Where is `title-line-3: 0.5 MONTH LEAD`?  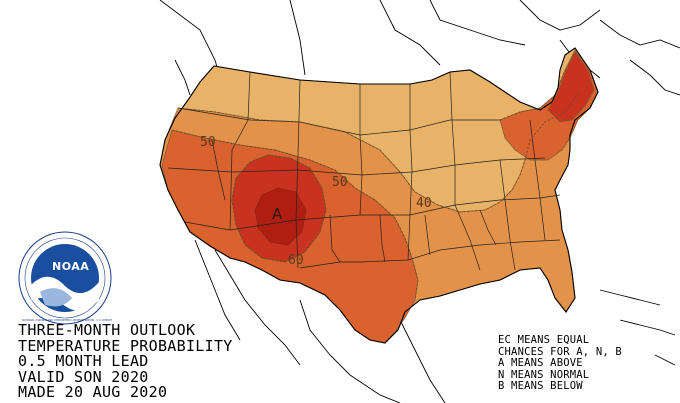
title-line-3: 0.5 MONTH LEAD is located at coordinates (83, 361).